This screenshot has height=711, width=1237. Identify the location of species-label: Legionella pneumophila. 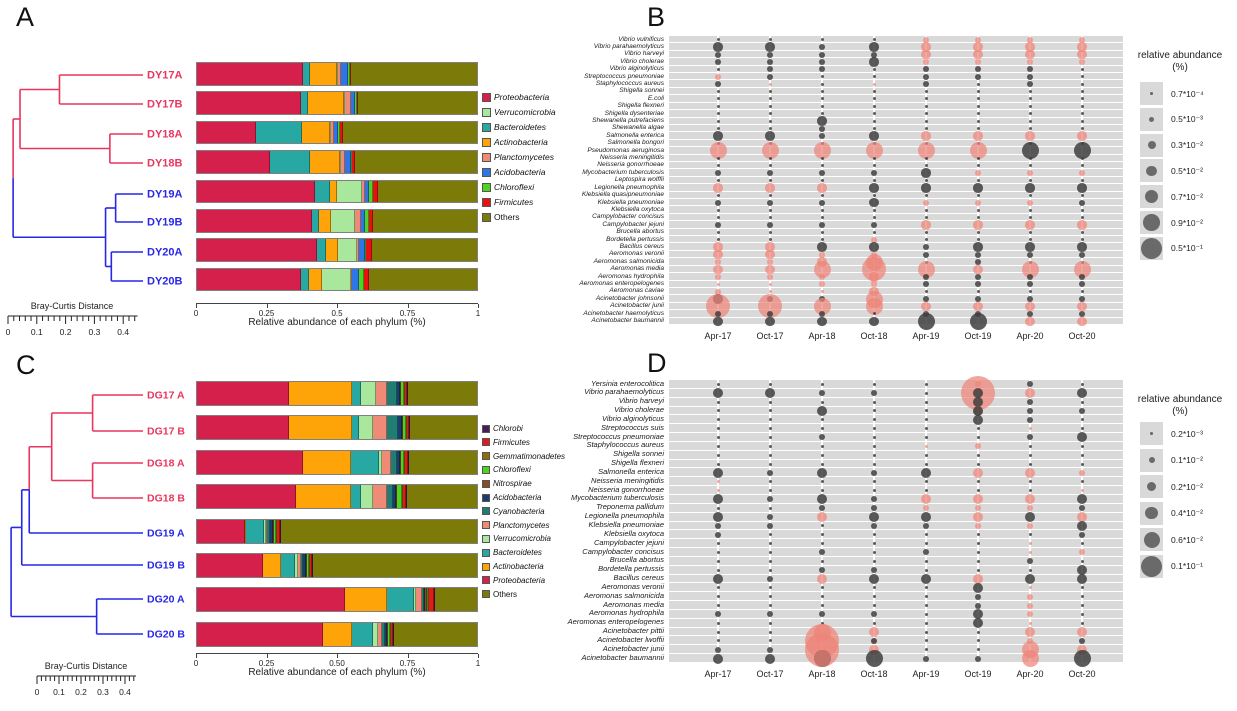
(624, 516).